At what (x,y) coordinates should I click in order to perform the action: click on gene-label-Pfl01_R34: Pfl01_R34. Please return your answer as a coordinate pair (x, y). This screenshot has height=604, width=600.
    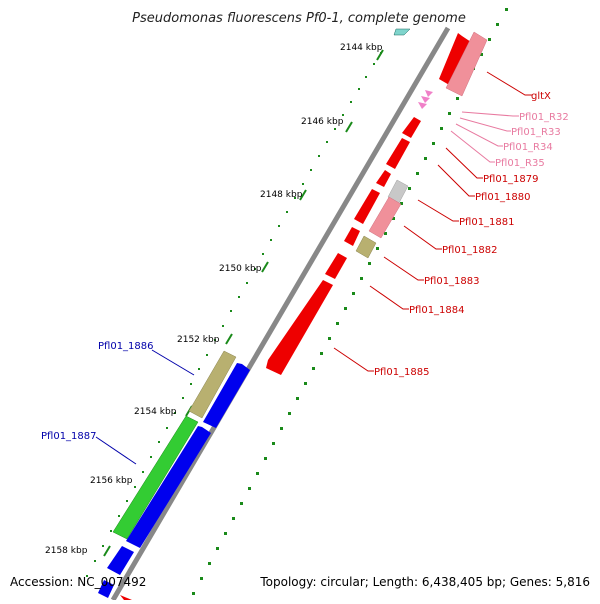
    Looking at the image, I should click on (528, 147).